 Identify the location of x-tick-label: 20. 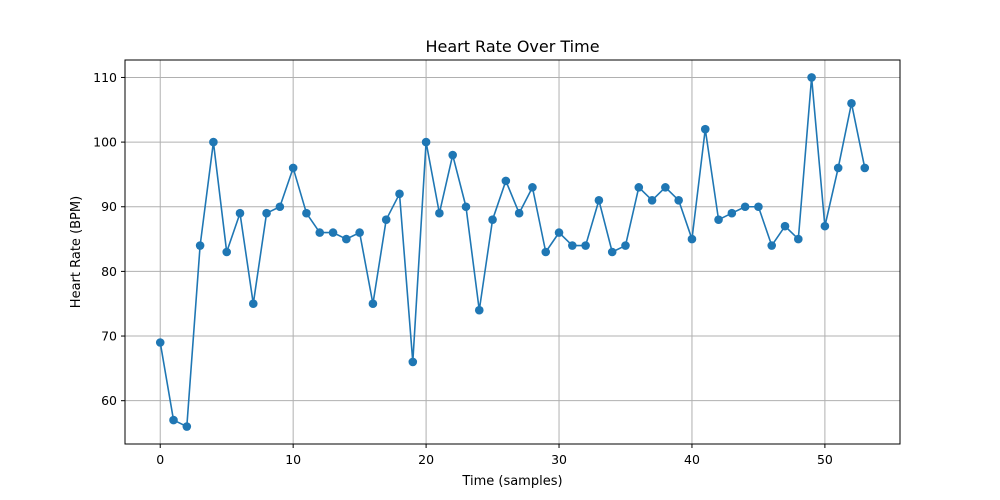
(426, 459).